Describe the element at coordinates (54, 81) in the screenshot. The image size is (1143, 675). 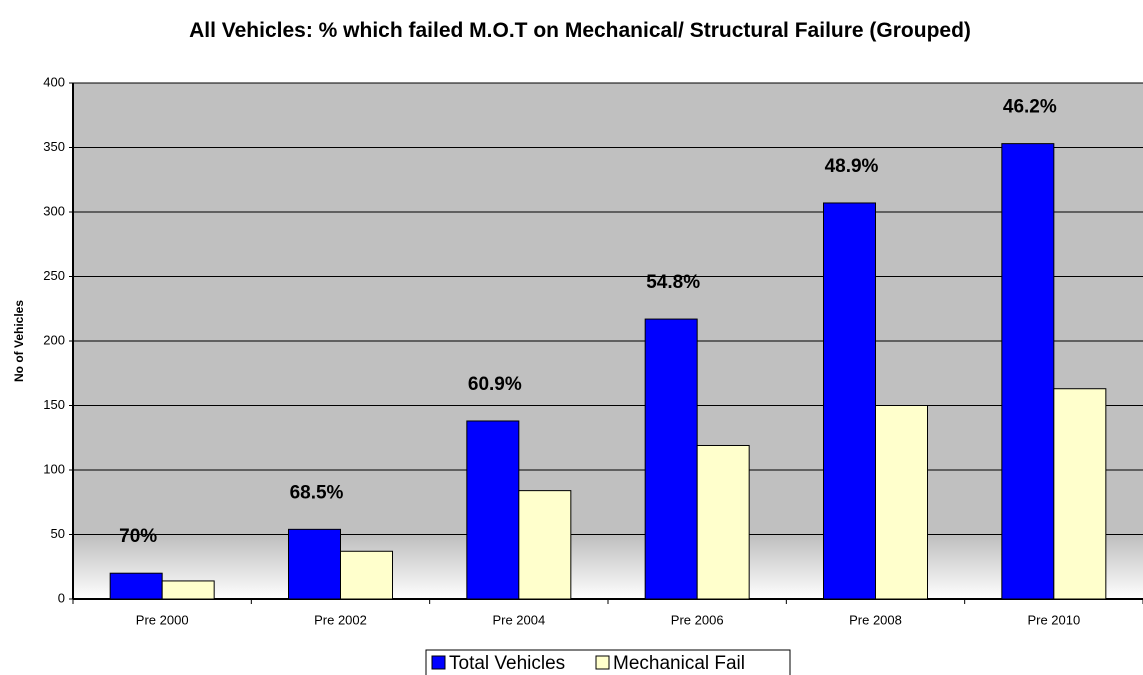
I see `y-tick-label: 400` at that location.